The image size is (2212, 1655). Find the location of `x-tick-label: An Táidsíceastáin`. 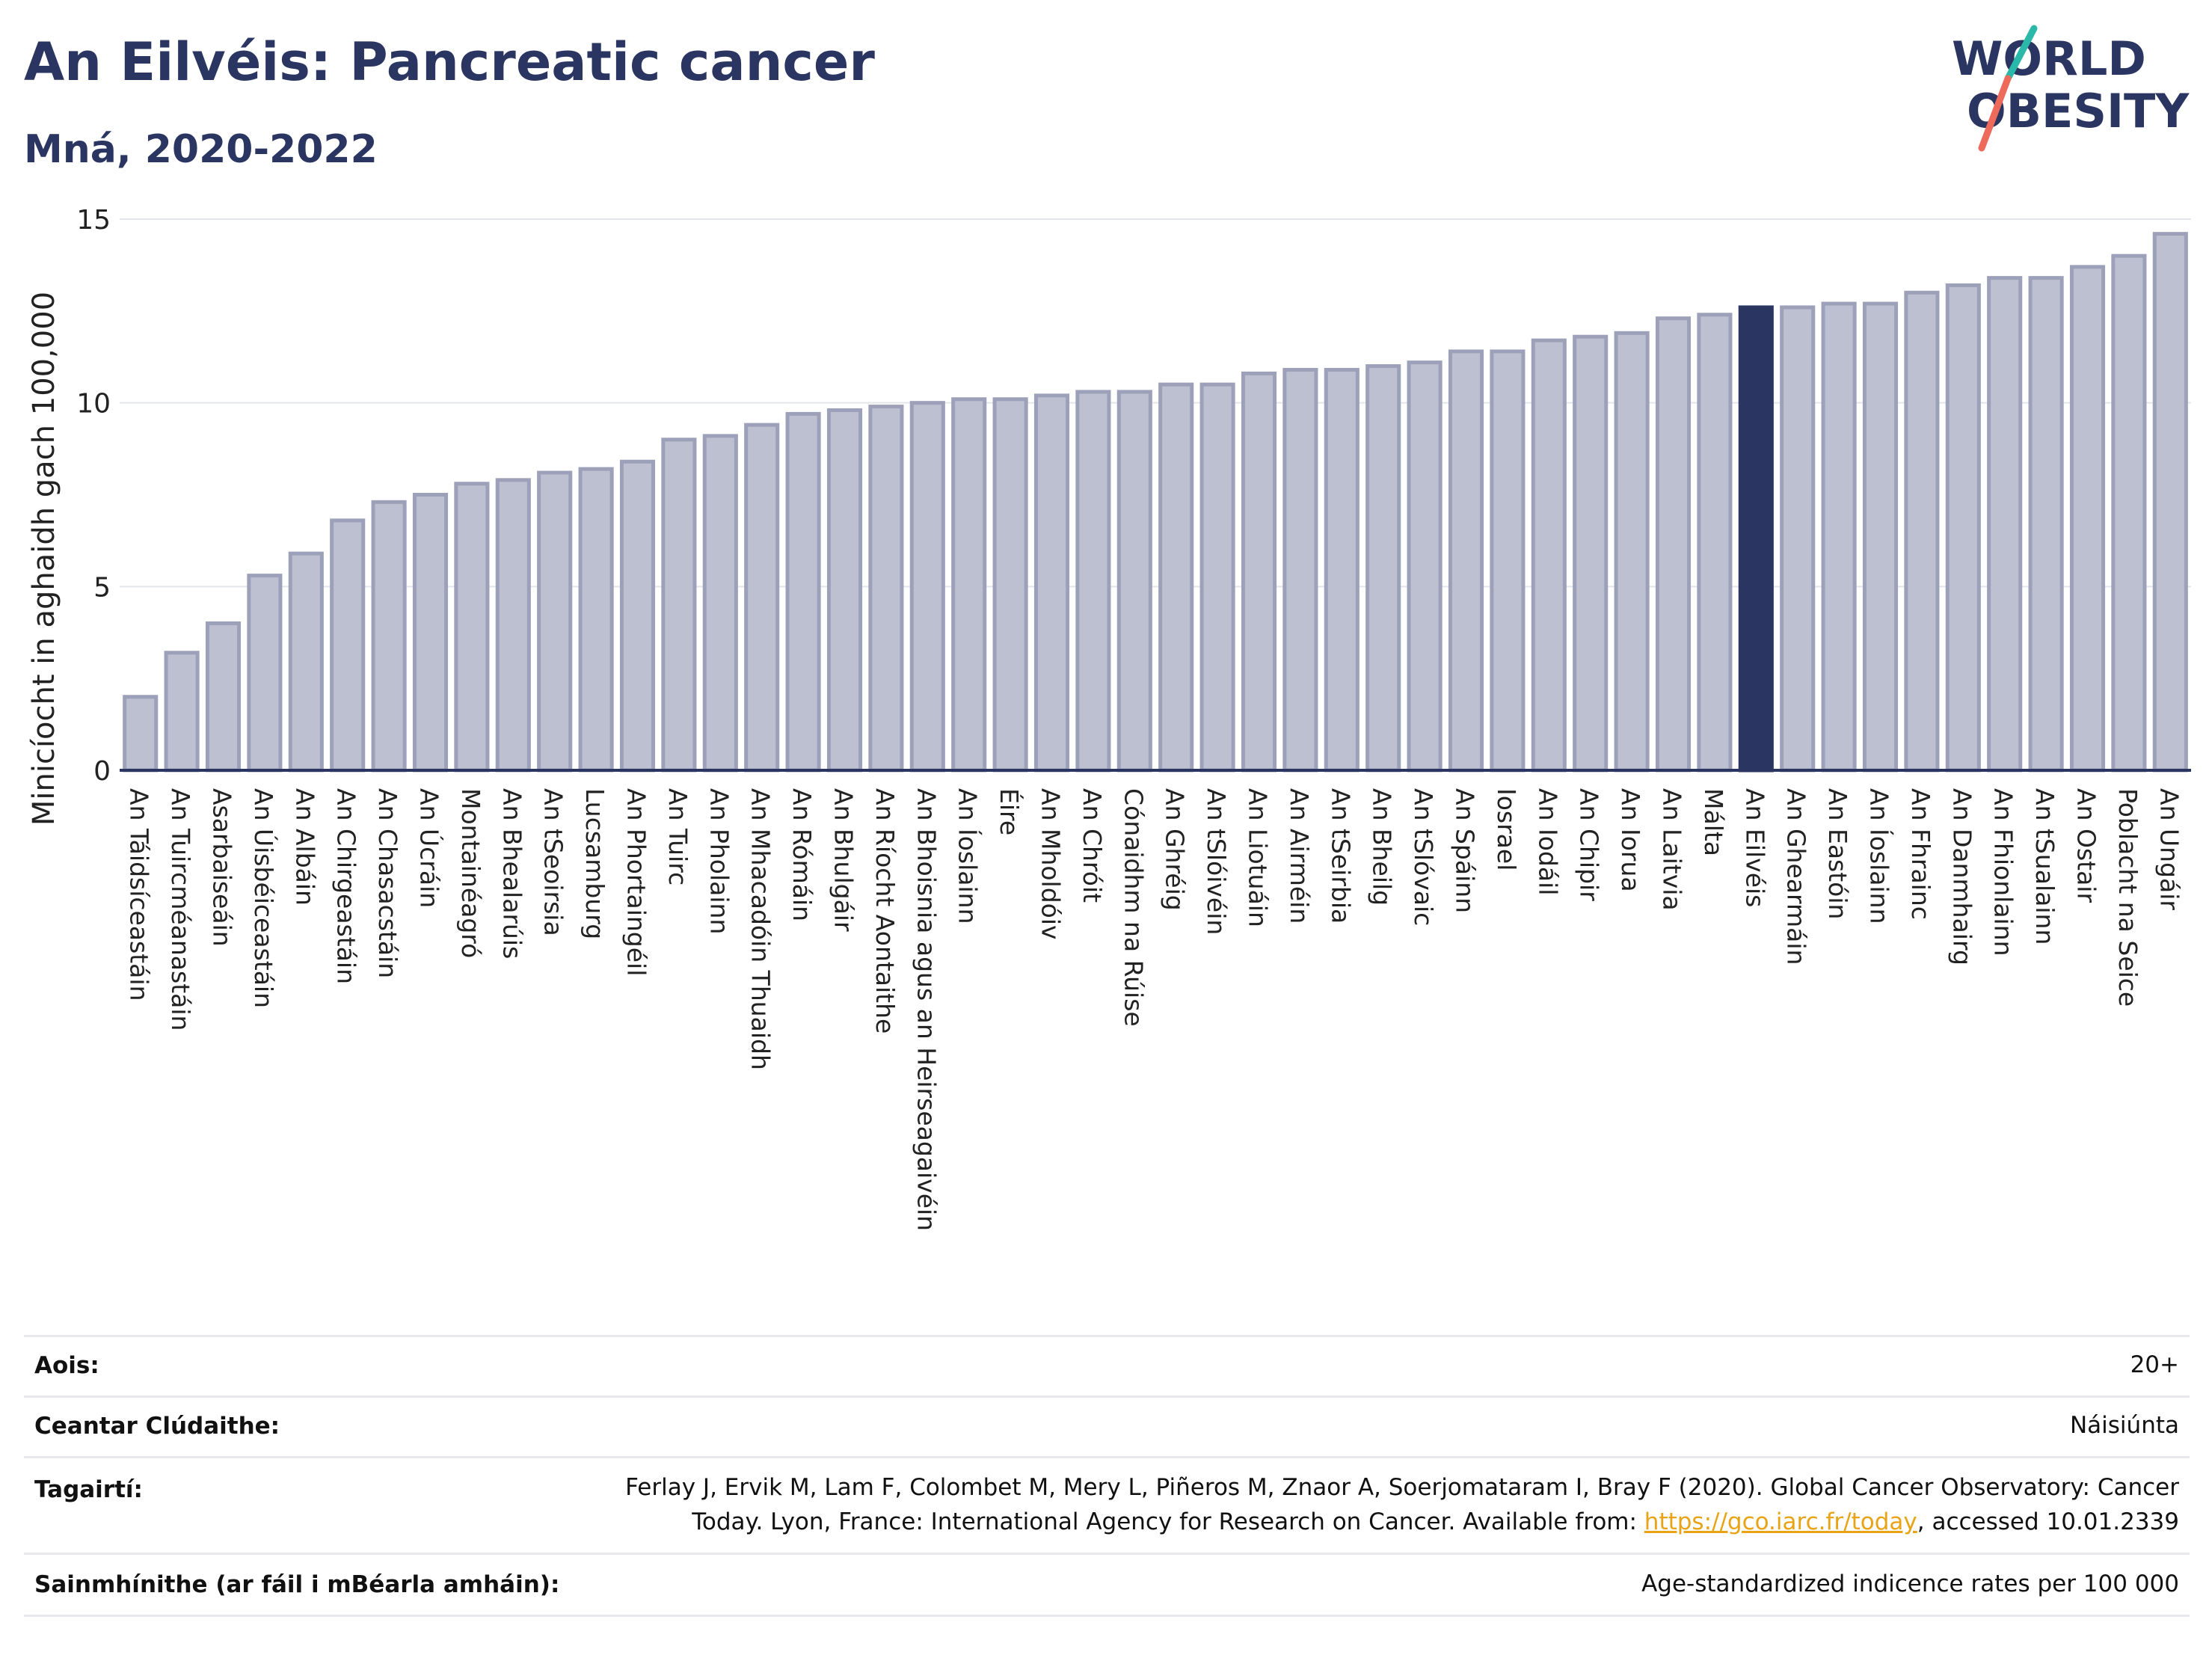

x-tick-label: An Táidsíceastáin is located at coordinates (139, 894).